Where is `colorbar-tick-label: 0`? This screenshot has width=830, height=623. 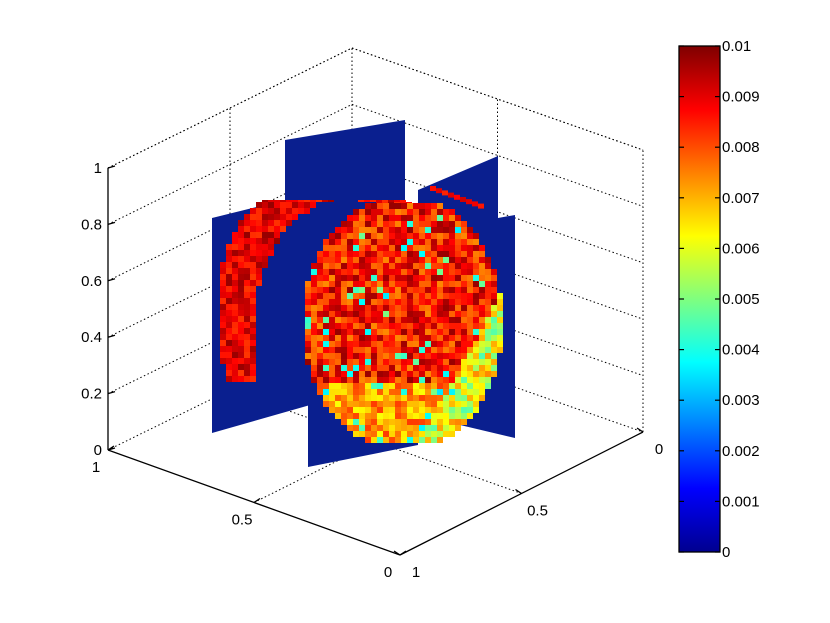 colorbar-tick-label: 0 is located at coordinates (726, 552).